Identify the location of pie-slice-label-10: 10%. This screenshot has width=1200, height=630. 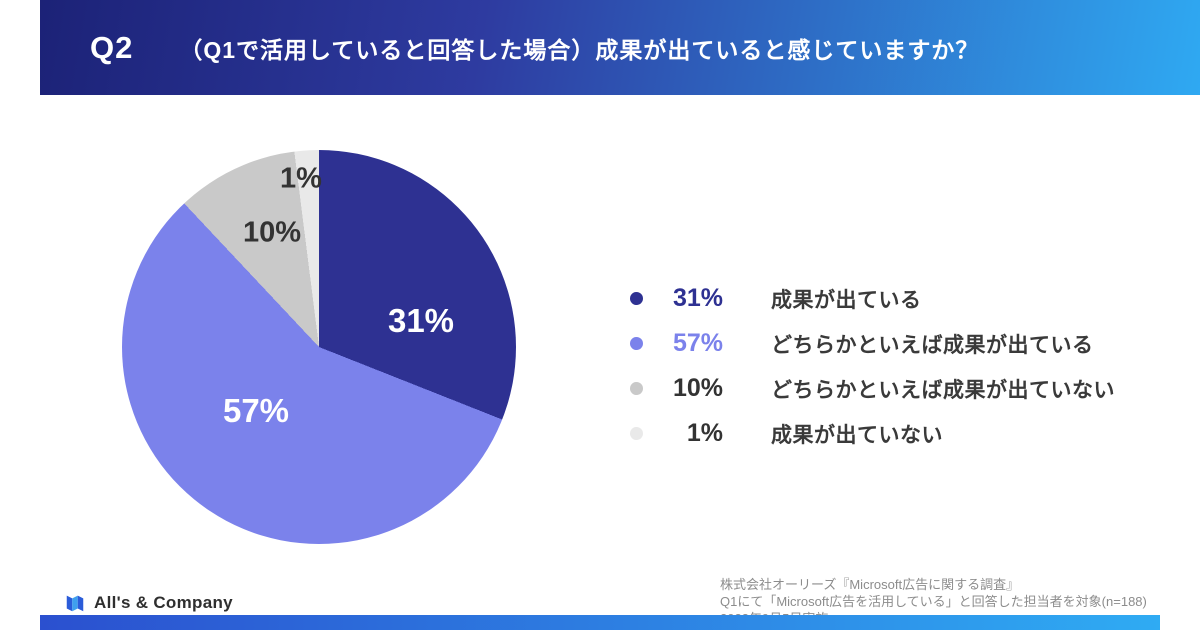
(272, 232).